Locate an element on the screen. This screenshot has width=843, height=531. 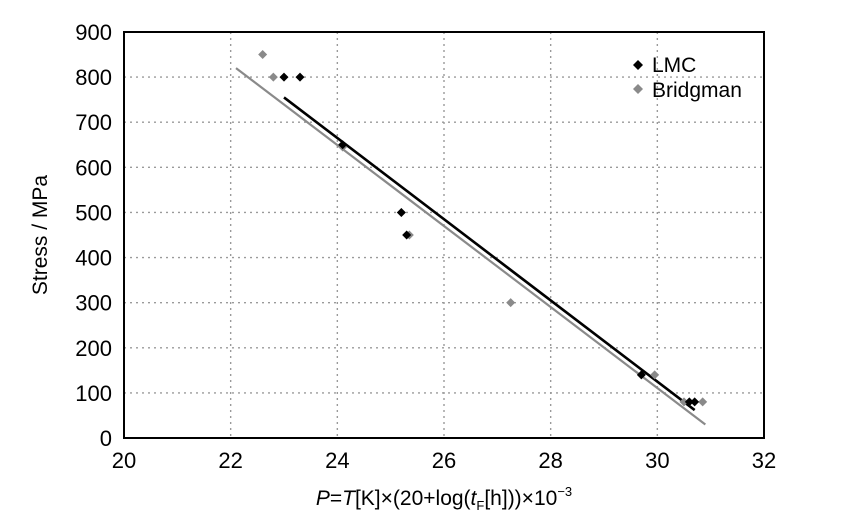
y-tick-label: 900 is located at coordinates (93, 32).